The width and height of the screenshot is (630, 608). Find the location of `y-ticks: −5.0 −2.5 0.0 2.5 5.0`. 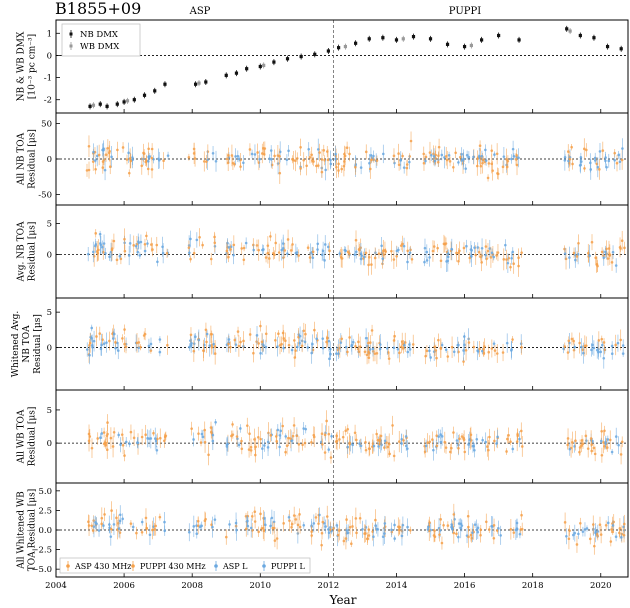

y-ticks: −5.0 −2.5 0.0 2.5 5.0 is located at coordinates (45, 531).